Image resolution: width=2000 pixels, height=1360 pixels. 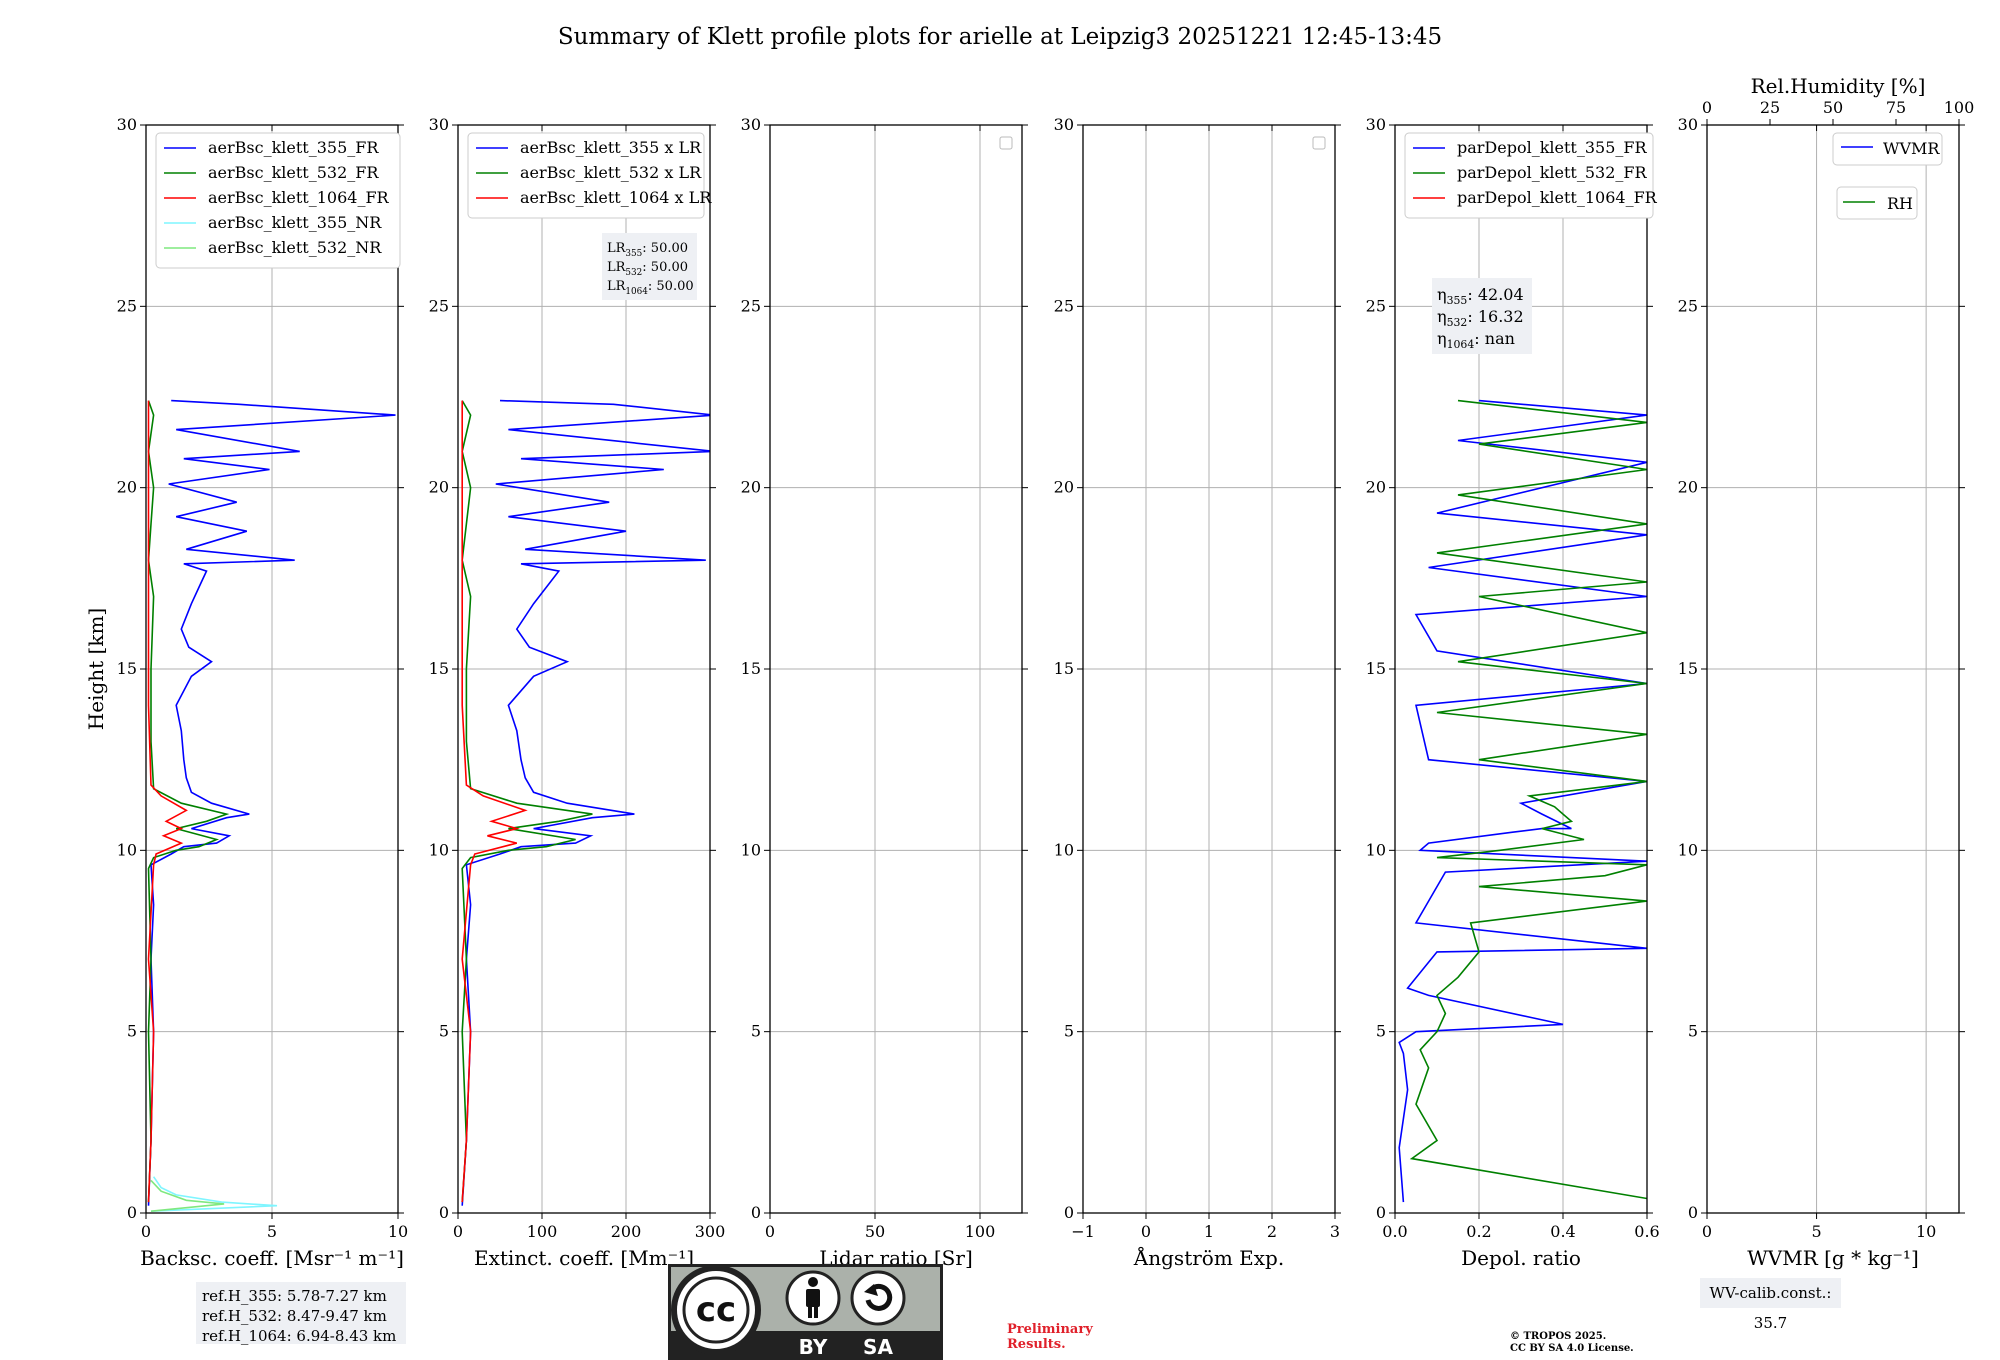 I want to click on cc-logo-text: cc, so click(x=716, y=1310).